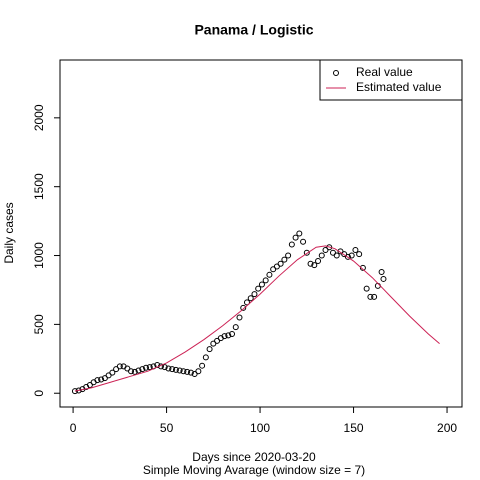  I want to click on y-tick-label: 2000, so click(39, 117).